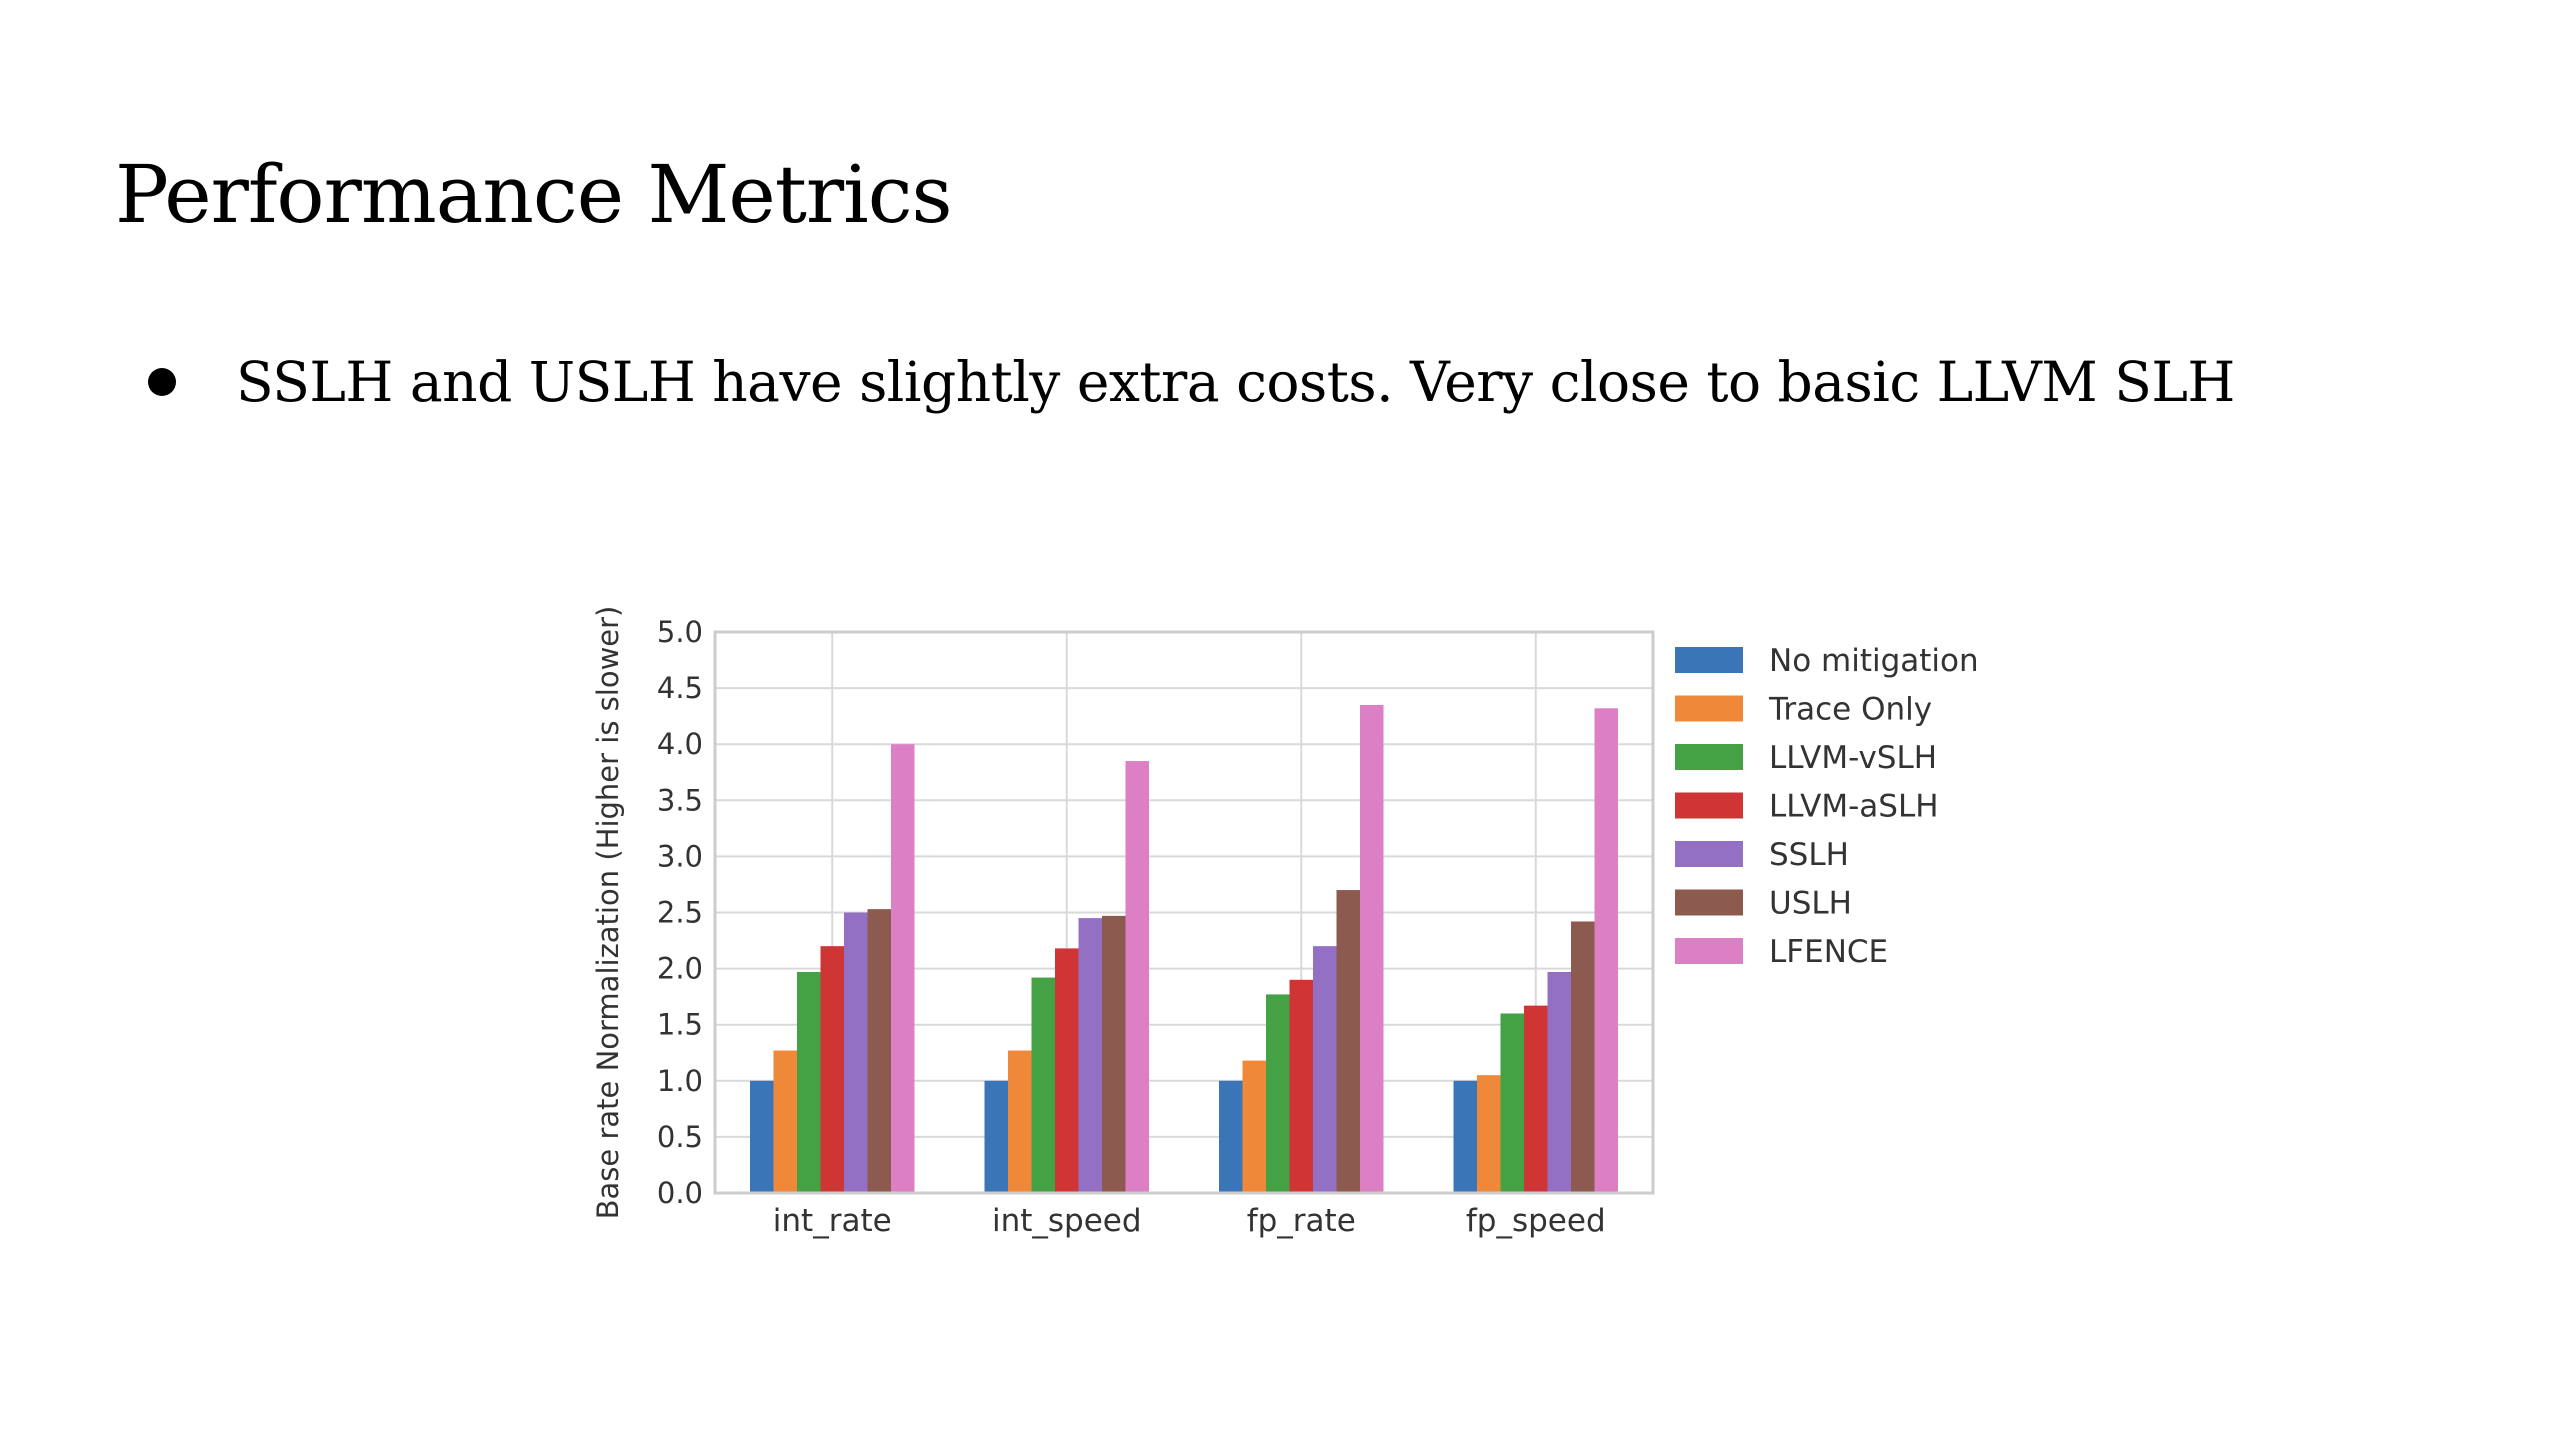  I want to click on plot-frame, so click(1184, 912).